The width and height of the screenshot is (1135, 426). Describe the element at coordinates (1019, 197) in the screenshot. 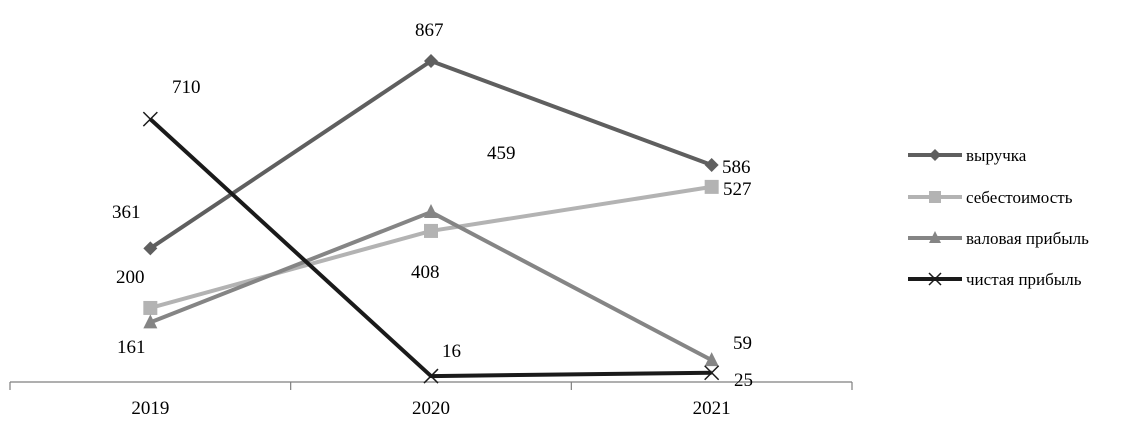

I see `legend-label: себестоимость` at that location.